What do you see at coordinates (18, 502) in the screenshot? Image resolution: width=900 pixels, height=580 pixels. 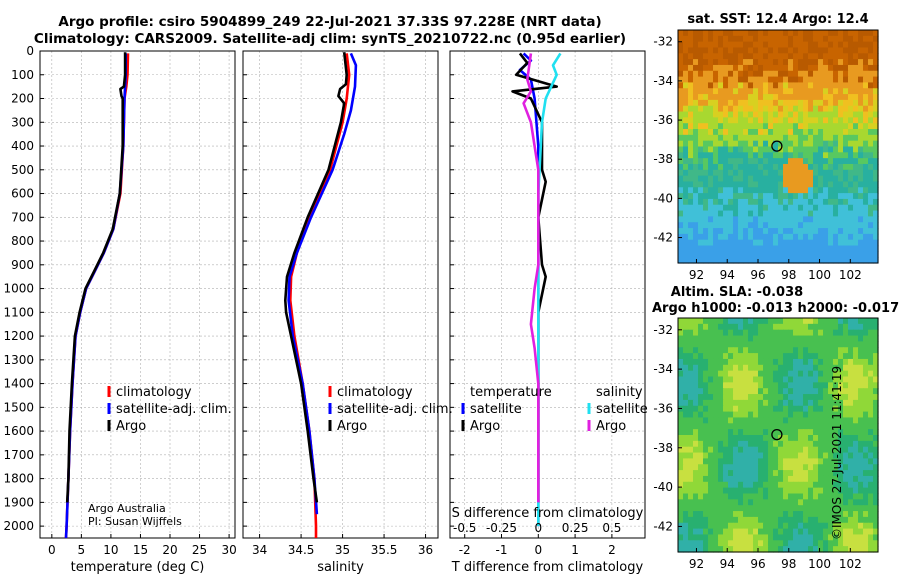 I see `y-tick-label: 1900` at bounding box center [18, 502].